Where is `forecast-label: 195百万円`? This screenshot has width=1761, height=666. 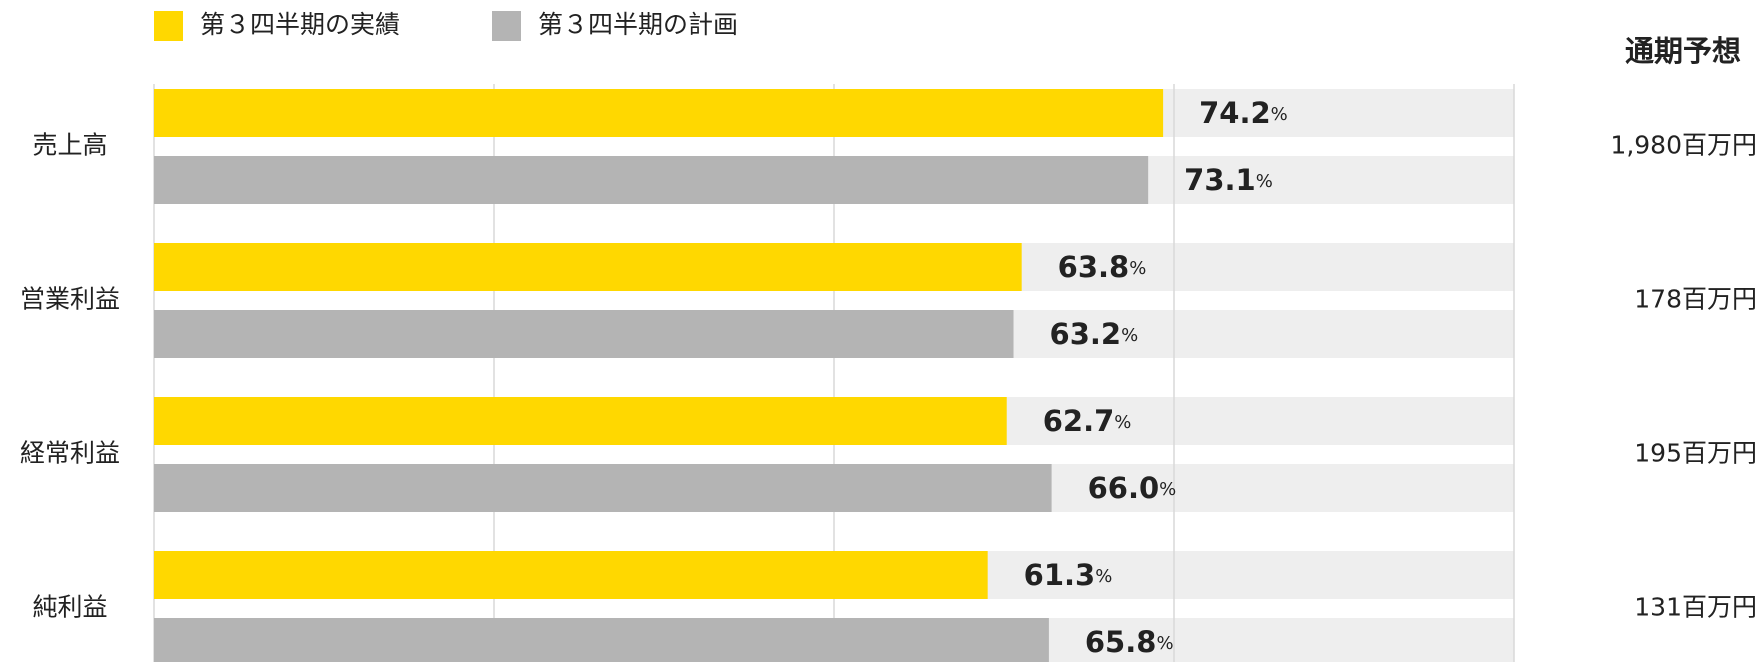
forecast-label: 195百万円 is located at coordinates (1695, 453).